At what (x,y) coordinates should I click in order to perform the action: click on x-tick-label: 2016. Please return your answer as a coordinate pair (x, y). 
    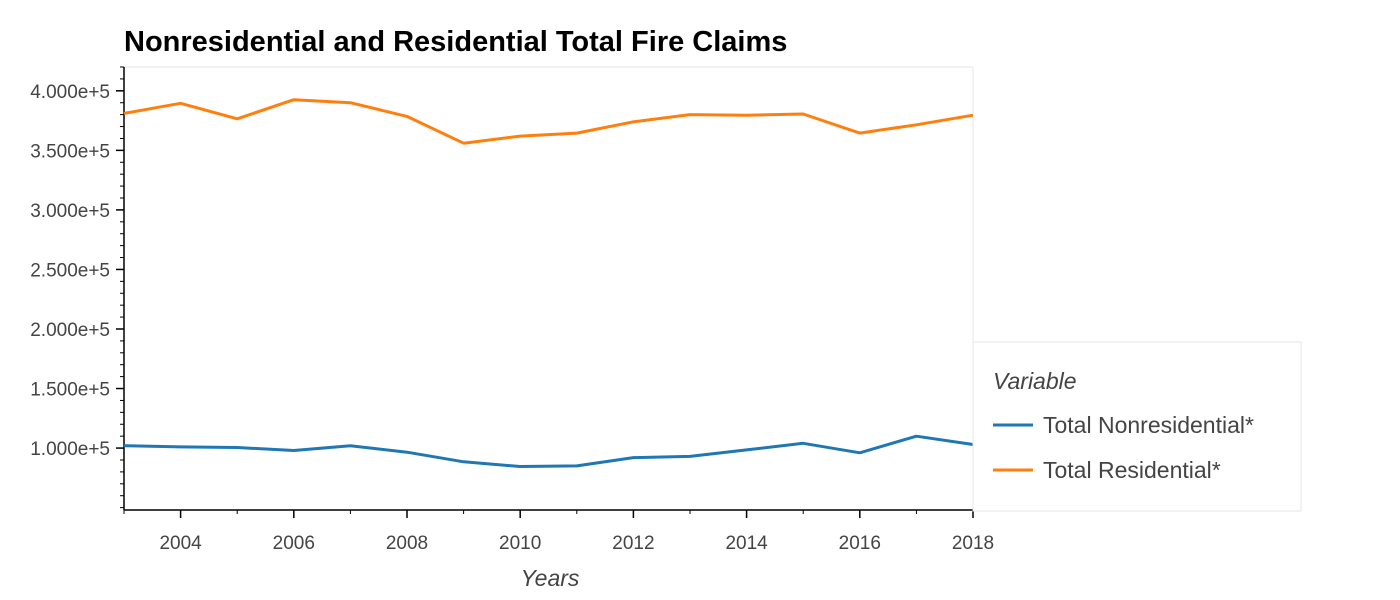
    Looking at the image, I should click on (860, 543).